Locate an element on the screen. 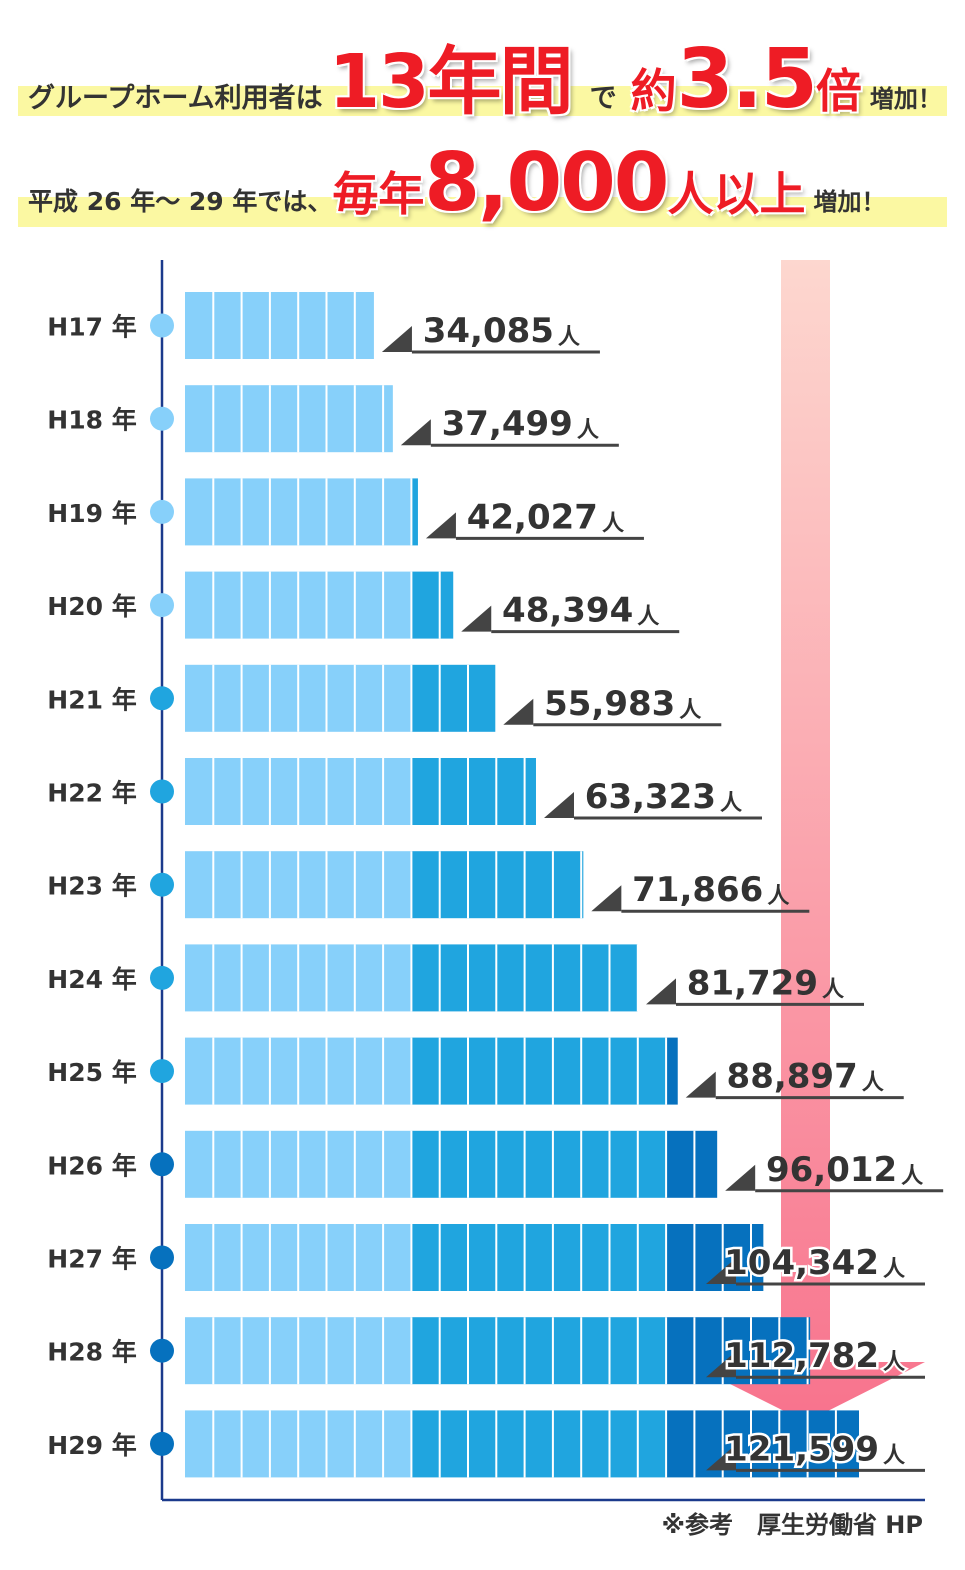  headline-1-times: 倍 is located at coordinates (838, 91).